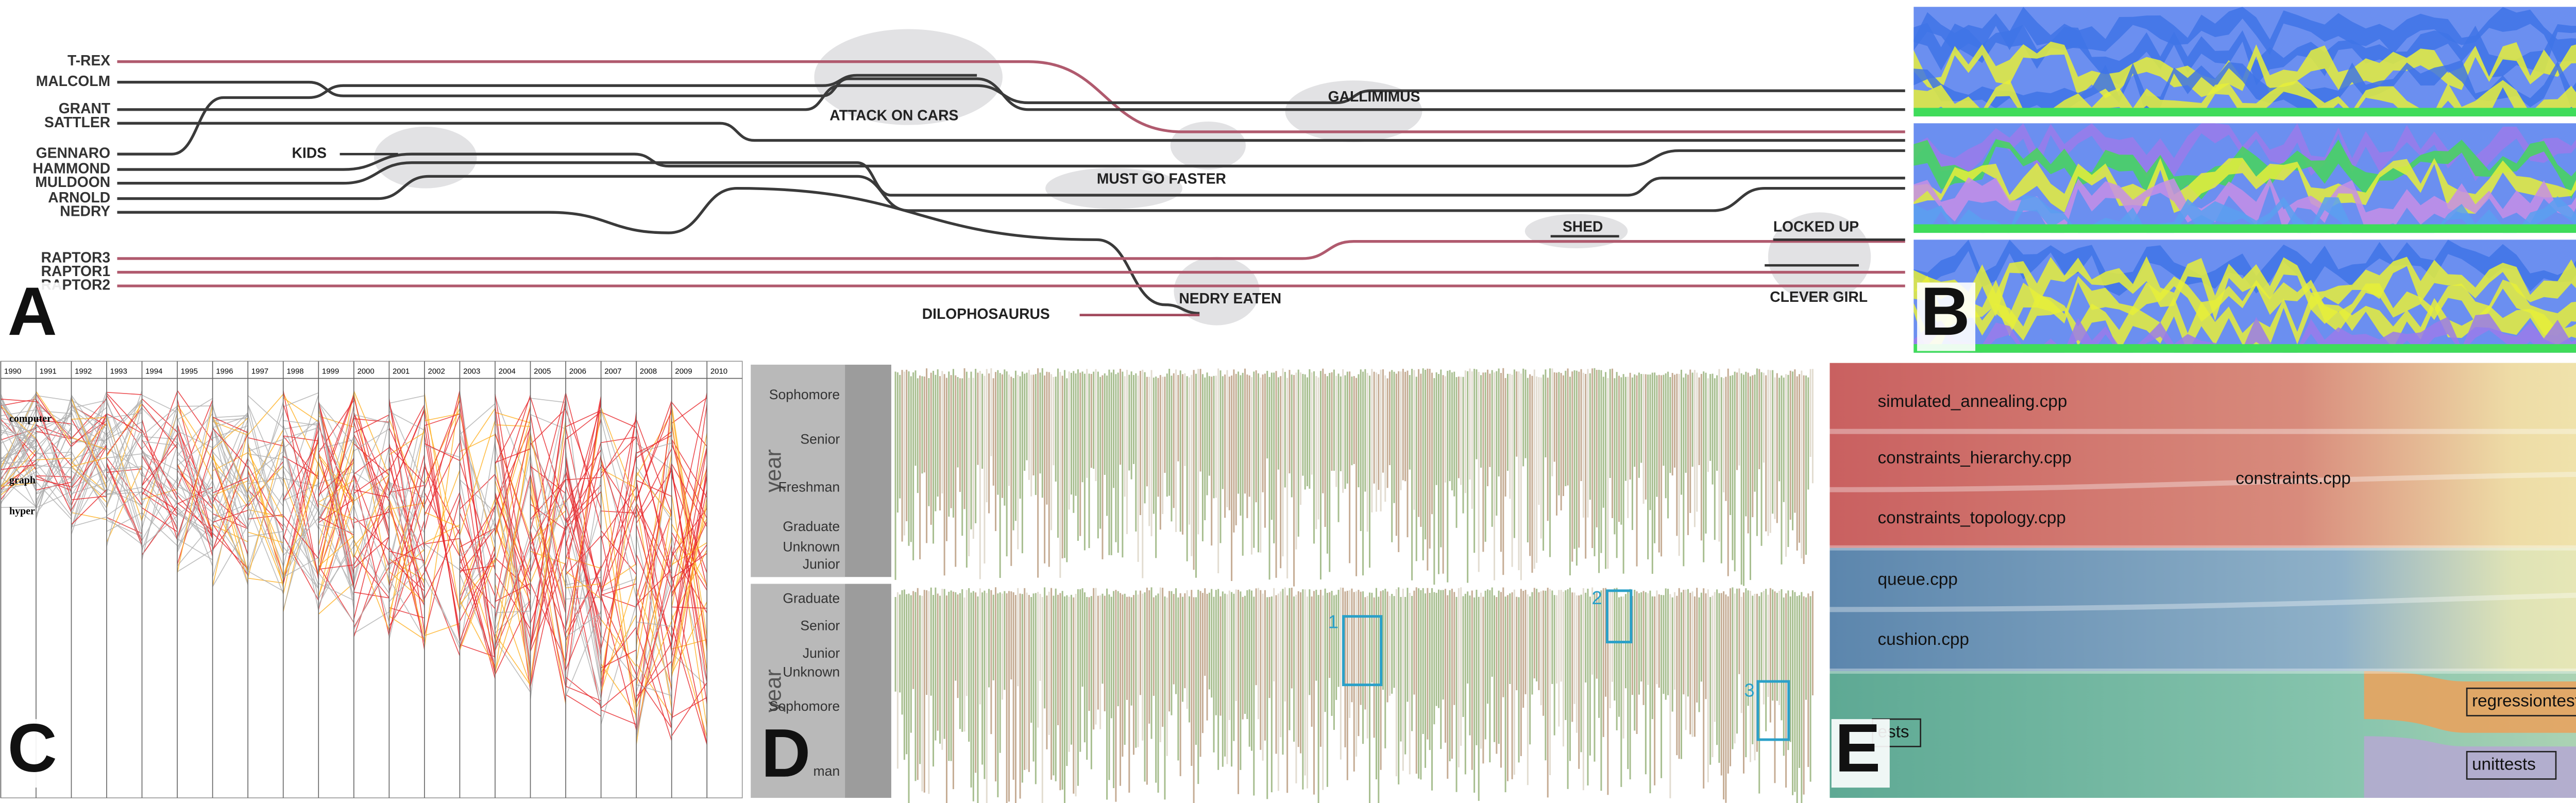 This screenshot has width=2576, height=803. What do you see at coordinates (88, 60) in the screenshot?
I see `character-label: T-REX` at bounding box center [88, 60].